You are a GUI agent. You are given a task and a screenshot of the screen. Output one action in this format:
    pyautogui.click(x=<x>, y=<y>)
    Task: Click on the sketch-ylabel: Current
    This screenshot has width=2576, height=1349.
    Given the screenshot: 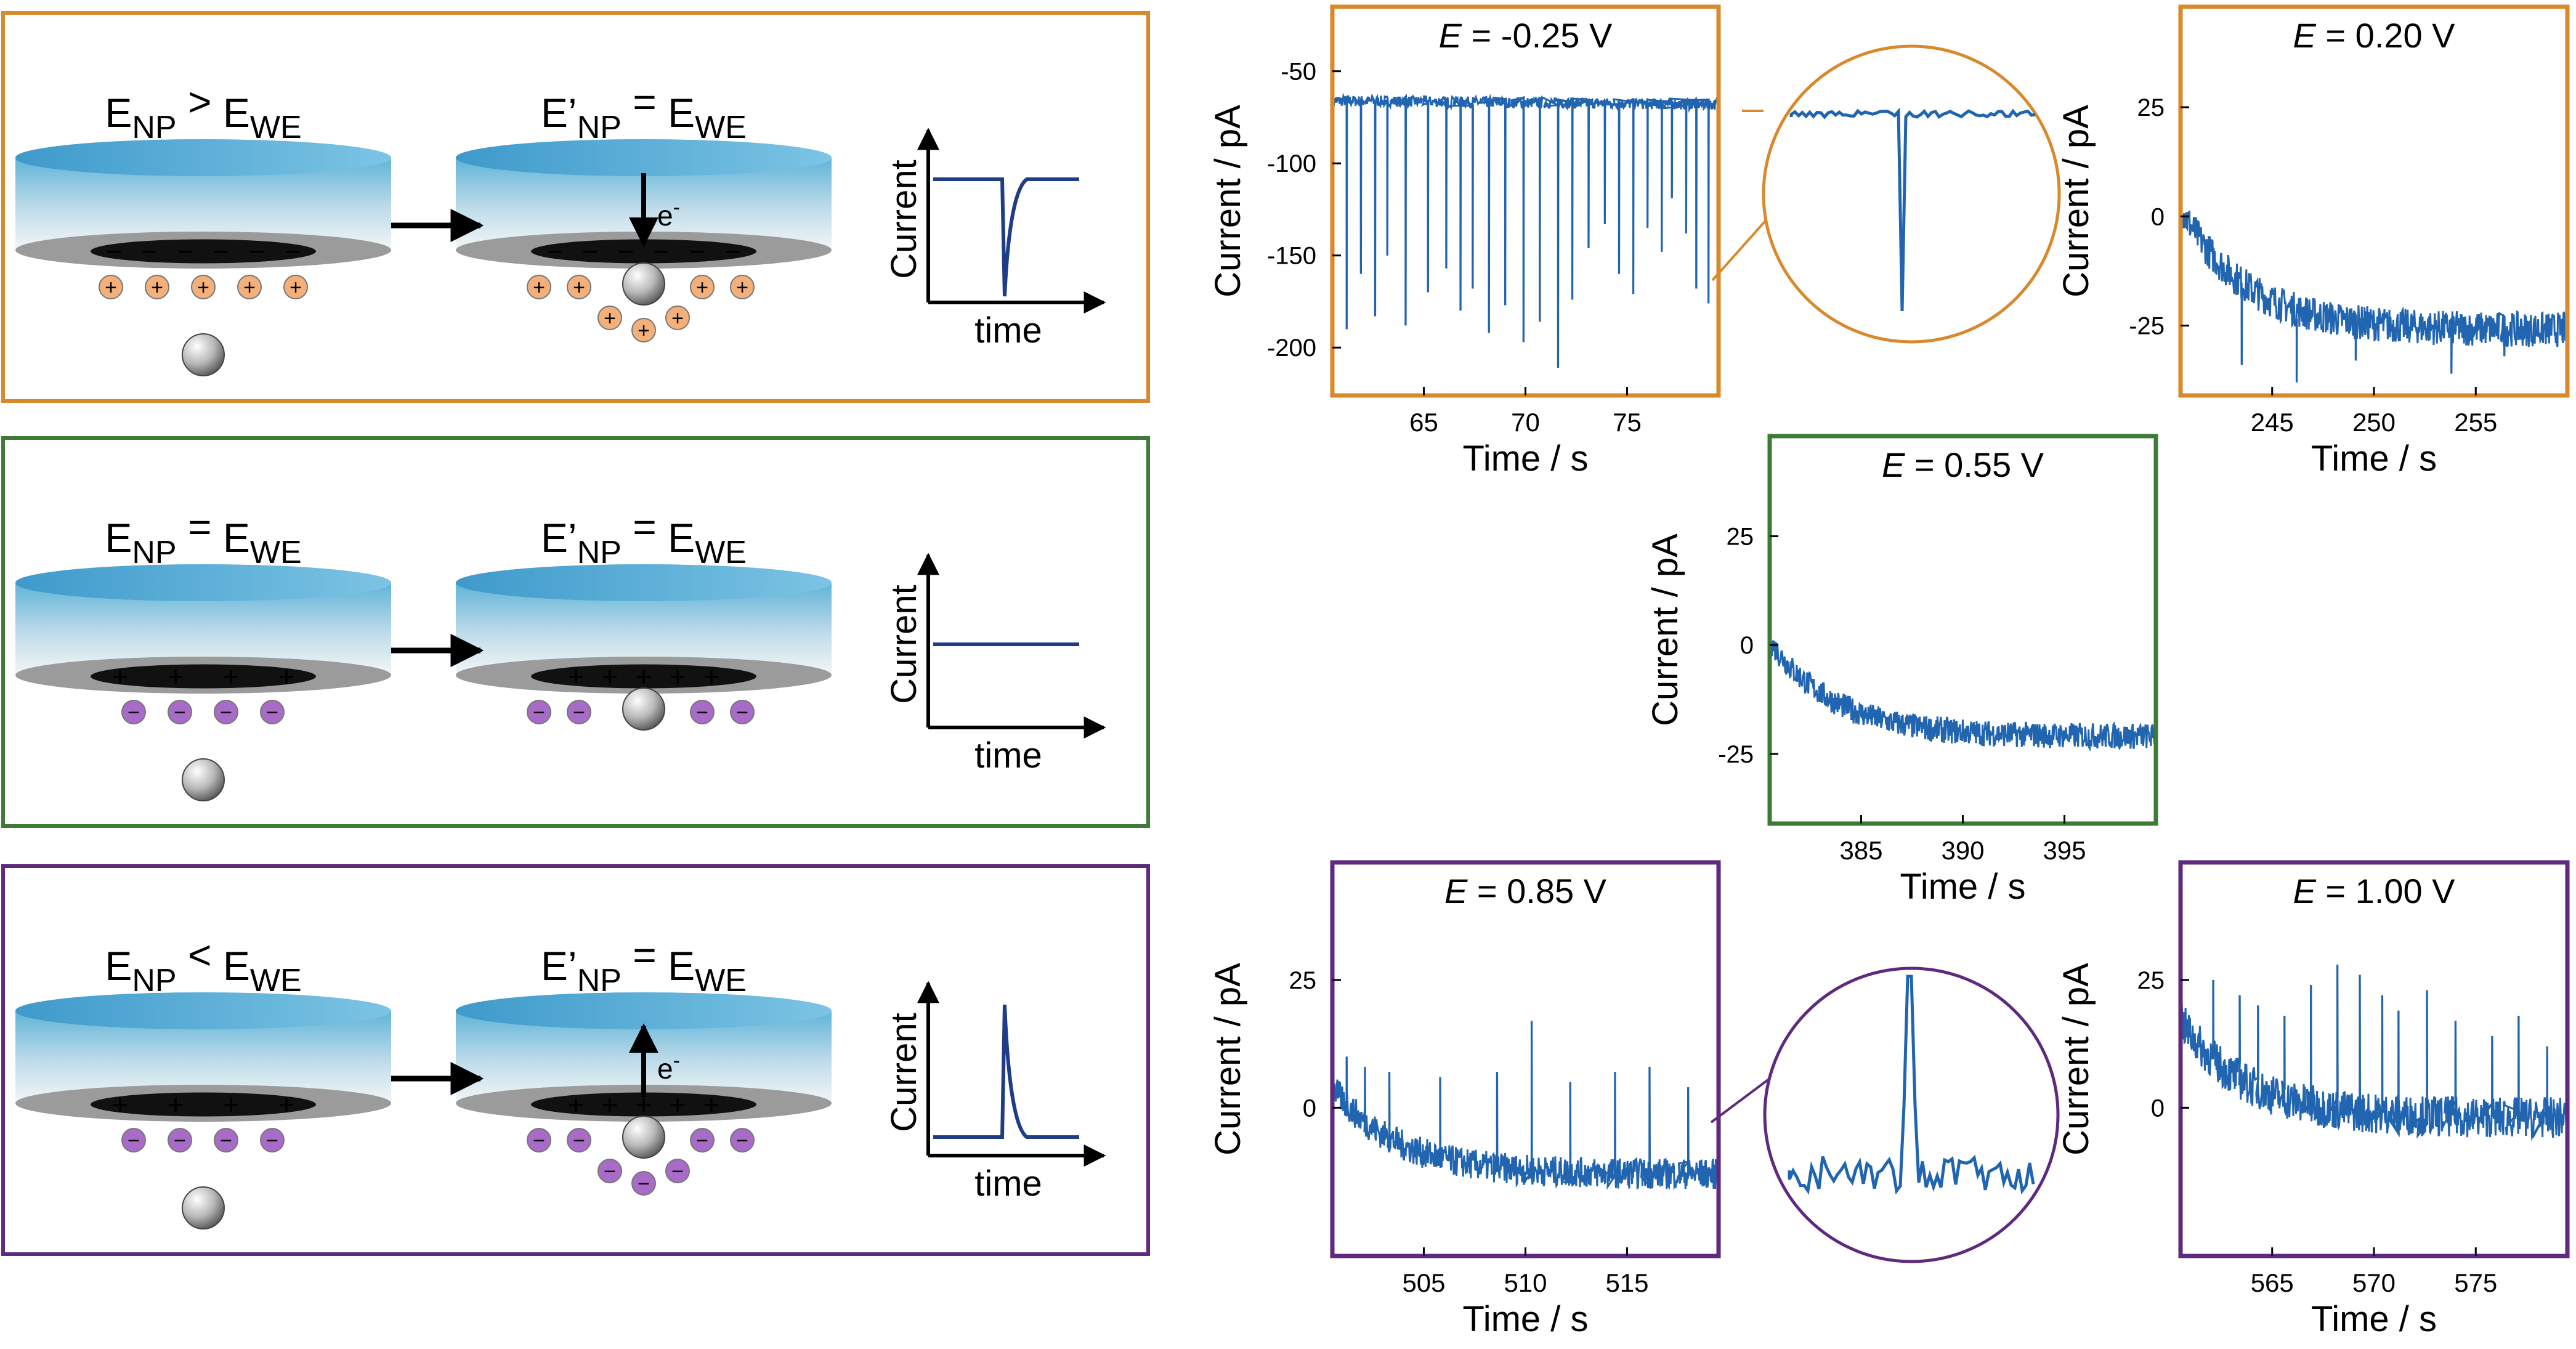 What is the action you would take?
    pyautogui.click(x=904, y=219)
    